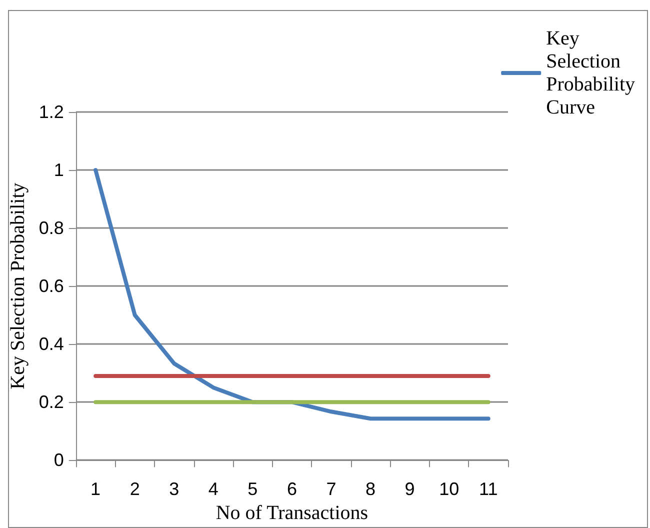 The width and height of the screenshot is (650, 528). I want to click on y-tick-label: 0.4, so click(51, 344).